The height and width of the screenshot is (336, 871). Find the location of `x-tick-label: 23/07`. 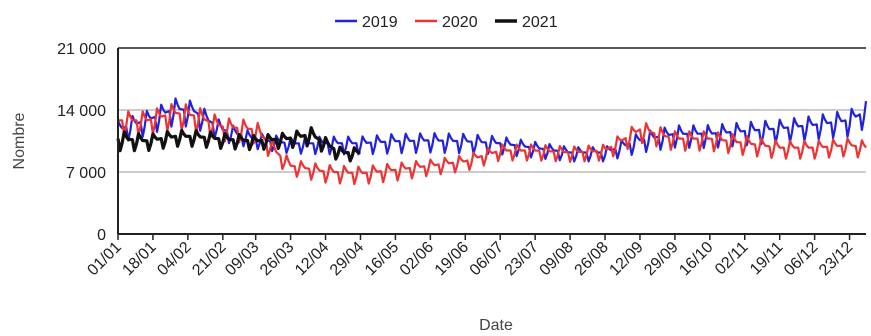

x-tick-label: 23/07 is located at coordinates (522, 259).